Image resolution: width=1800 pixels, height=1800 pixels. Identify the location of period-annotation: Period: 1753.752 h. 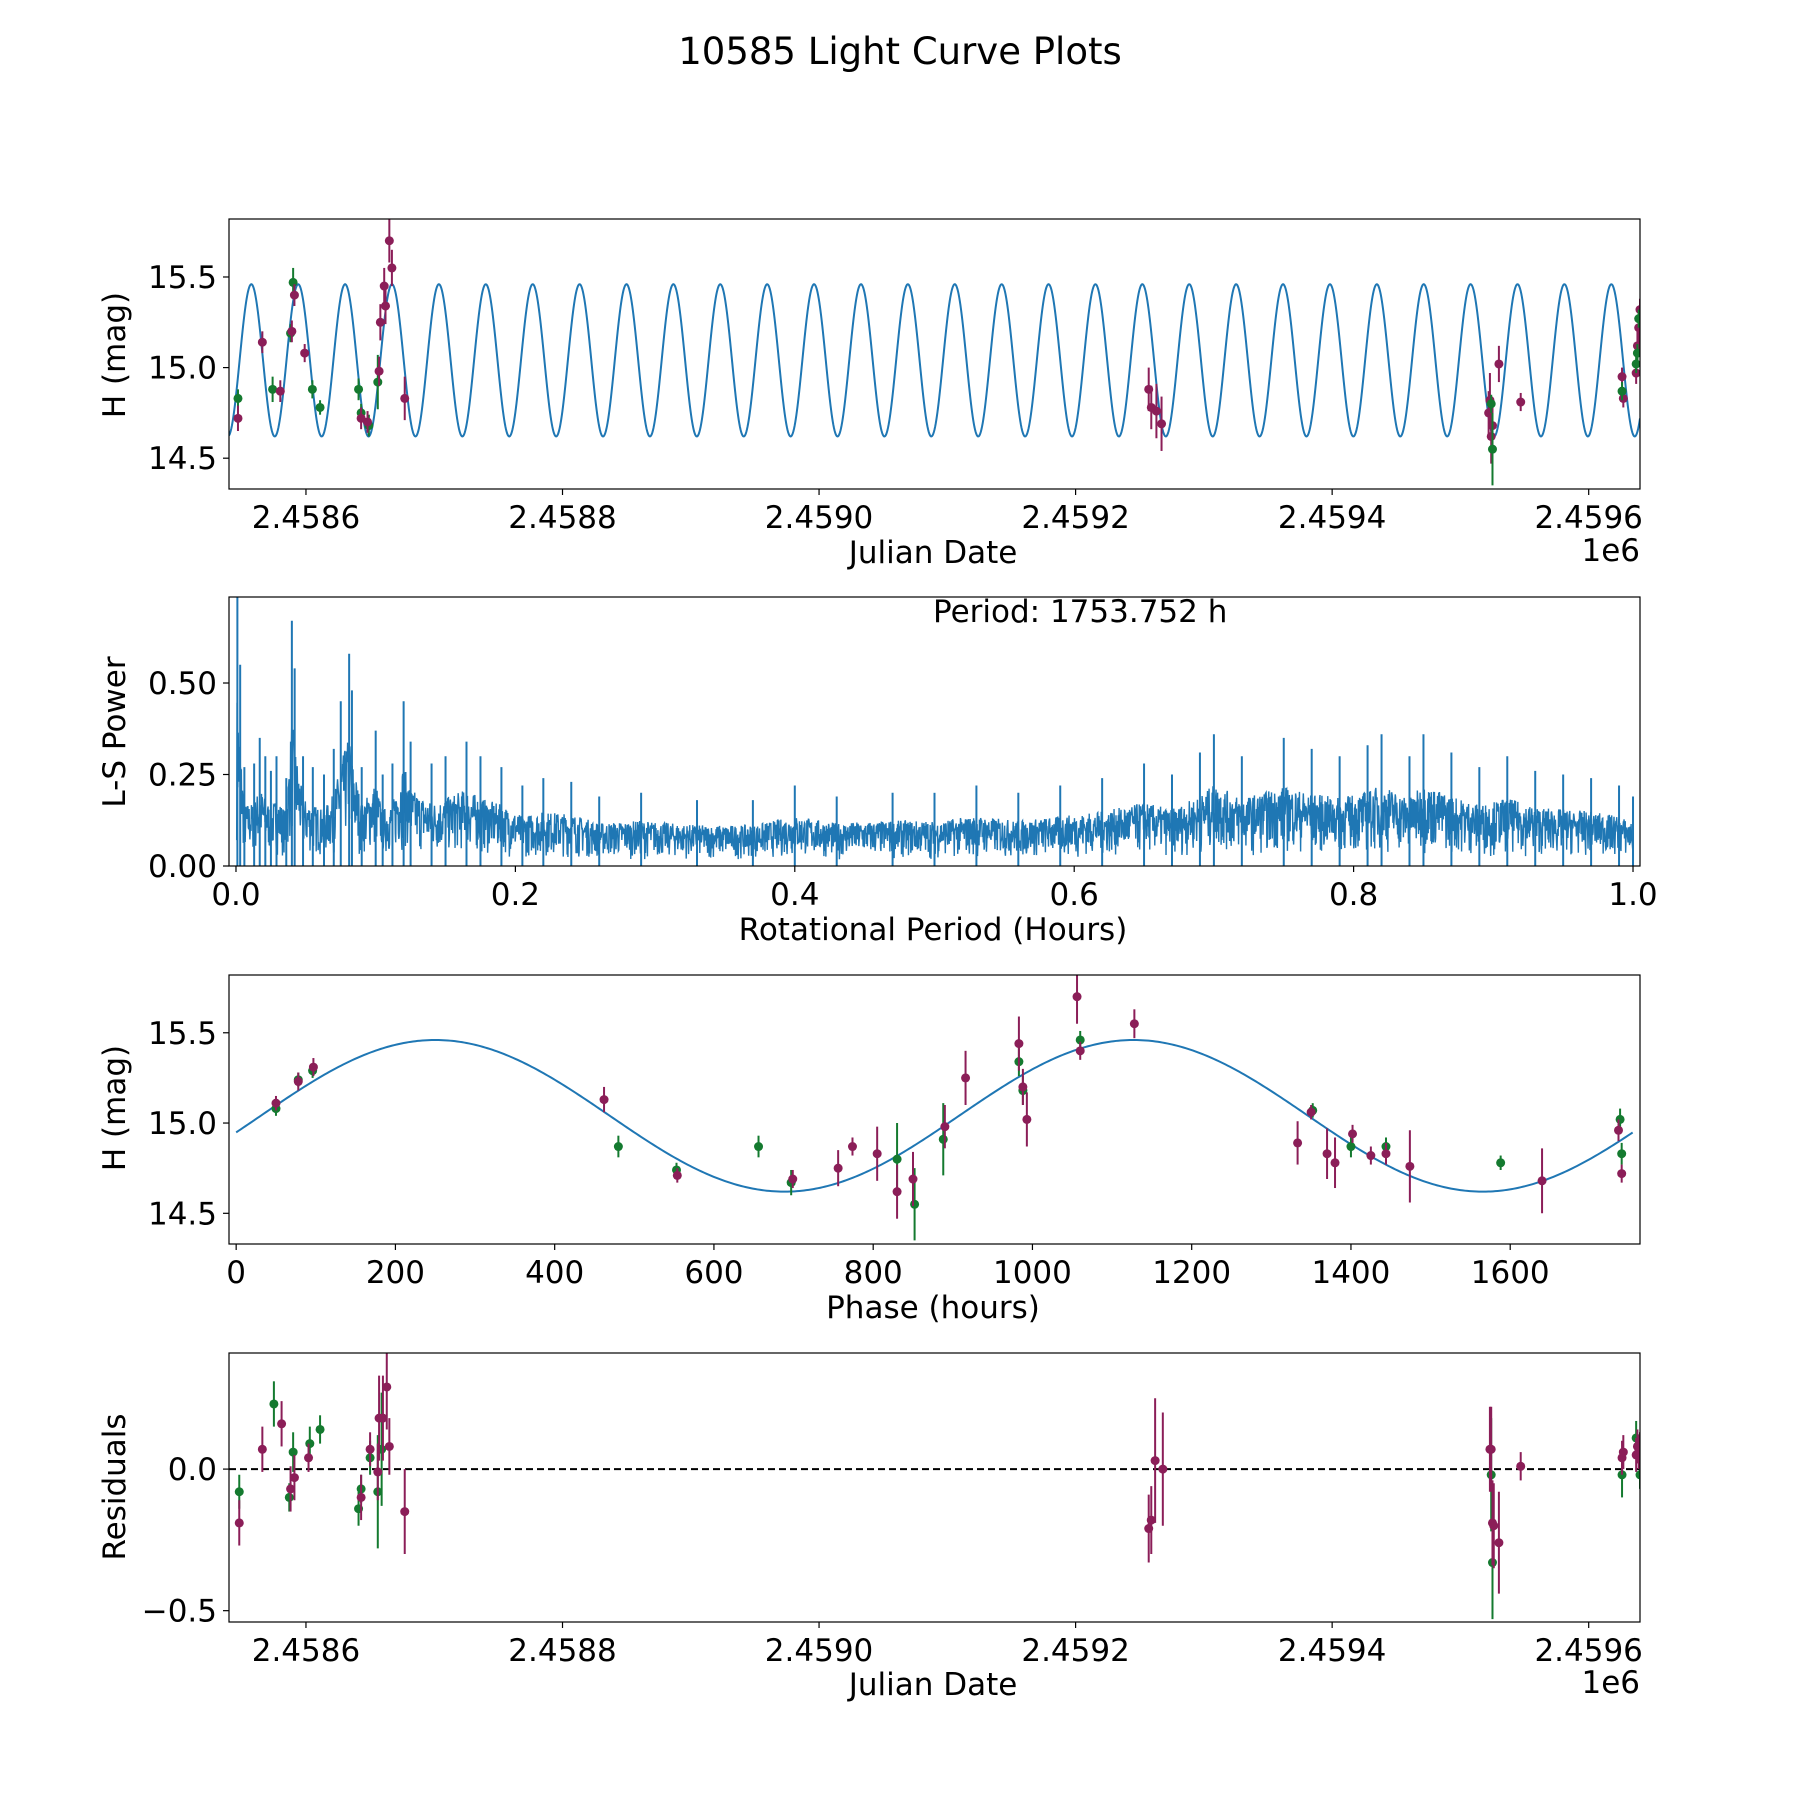
(1080, 612).